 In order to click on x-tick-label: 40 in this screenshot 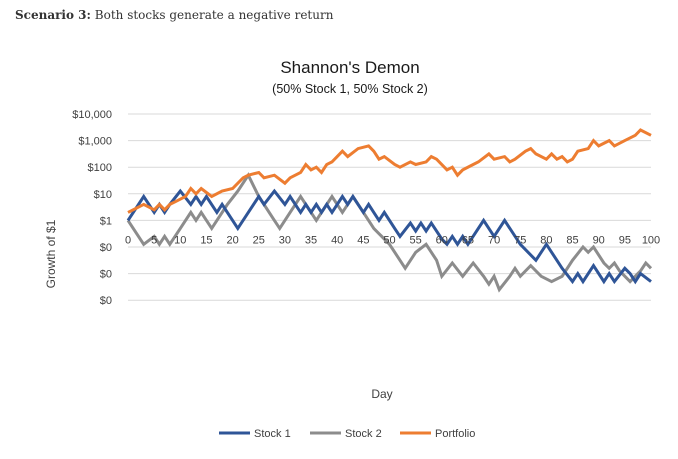, I will do `click(337, 240)`.